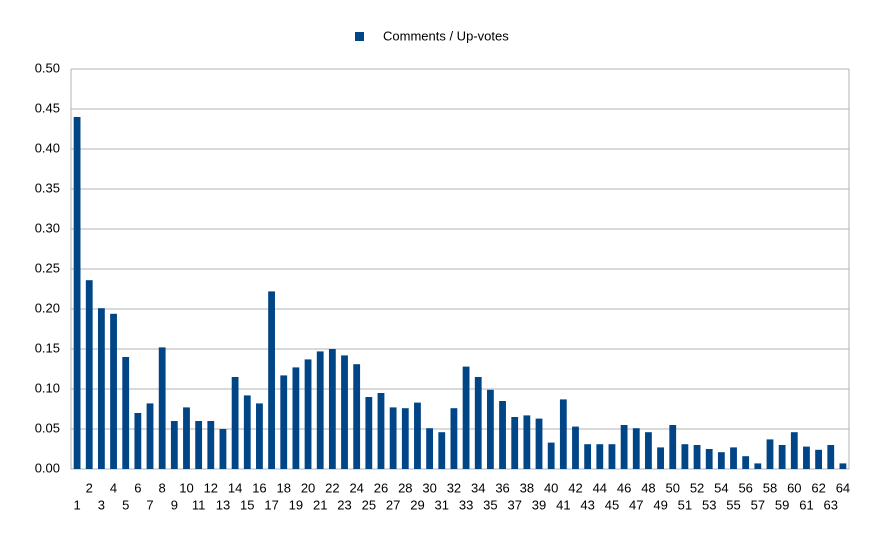 The height and width of the screenshot is (556, 887). I want to click on x-tick-label: 23, so click(344, 504).